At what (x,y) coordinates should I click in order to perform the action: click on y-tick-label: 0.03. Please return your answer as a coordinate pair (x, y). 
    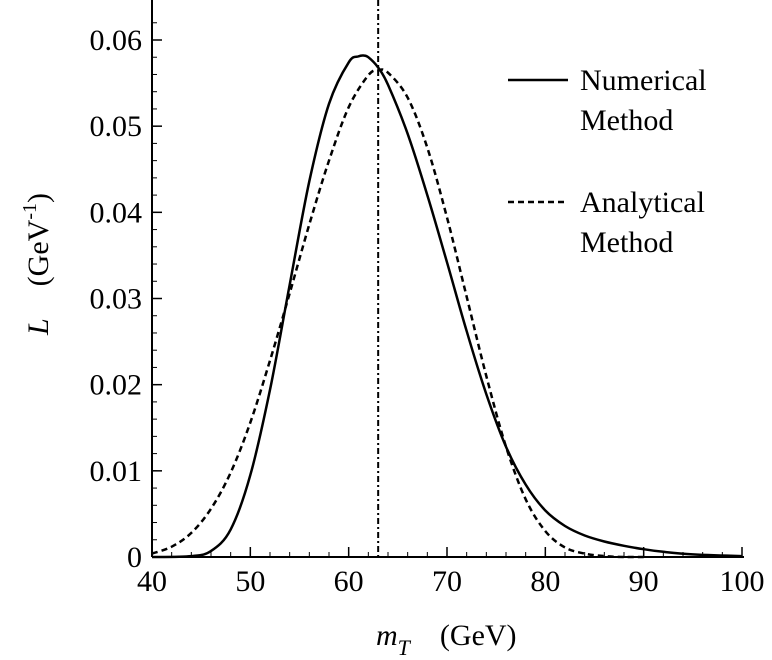
    Looking at the image, I should click on (116, 299).